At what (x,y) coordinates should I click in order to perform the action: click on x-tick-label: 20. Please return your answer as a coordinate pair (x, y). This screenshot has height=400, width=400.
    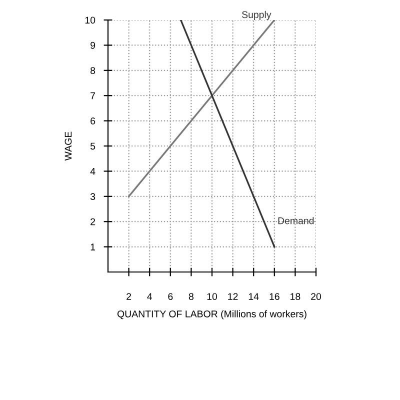
    Looking at the image, I should click on (316, 296).